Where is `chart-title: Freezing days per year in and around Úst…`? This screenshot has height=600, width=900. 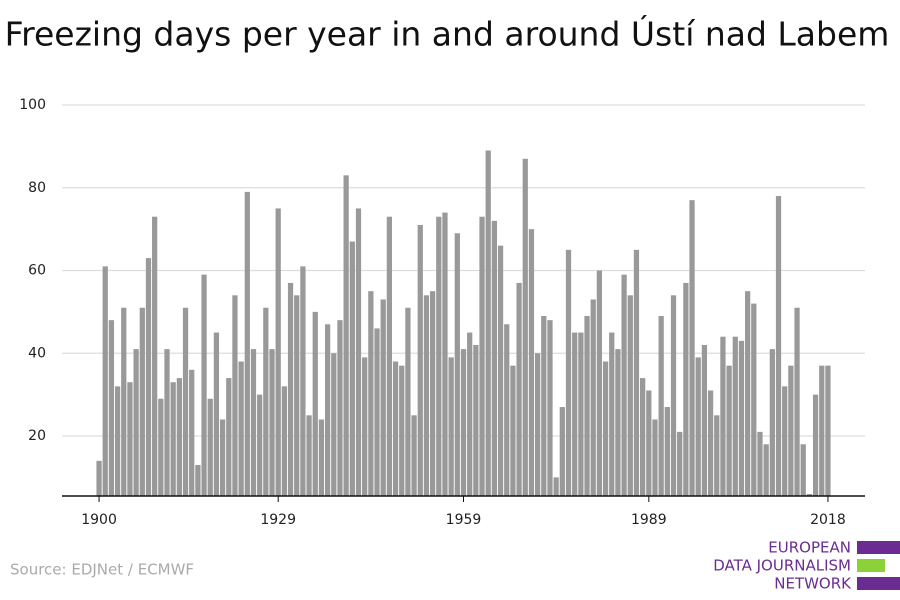
chart-title: Freezing days per year in and around Úst… is located at coordinates (447, 34).